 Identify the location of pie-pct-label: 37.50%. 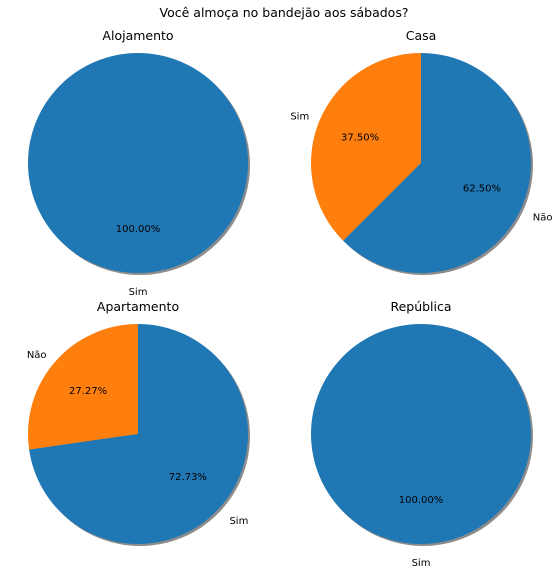
(360, 138).